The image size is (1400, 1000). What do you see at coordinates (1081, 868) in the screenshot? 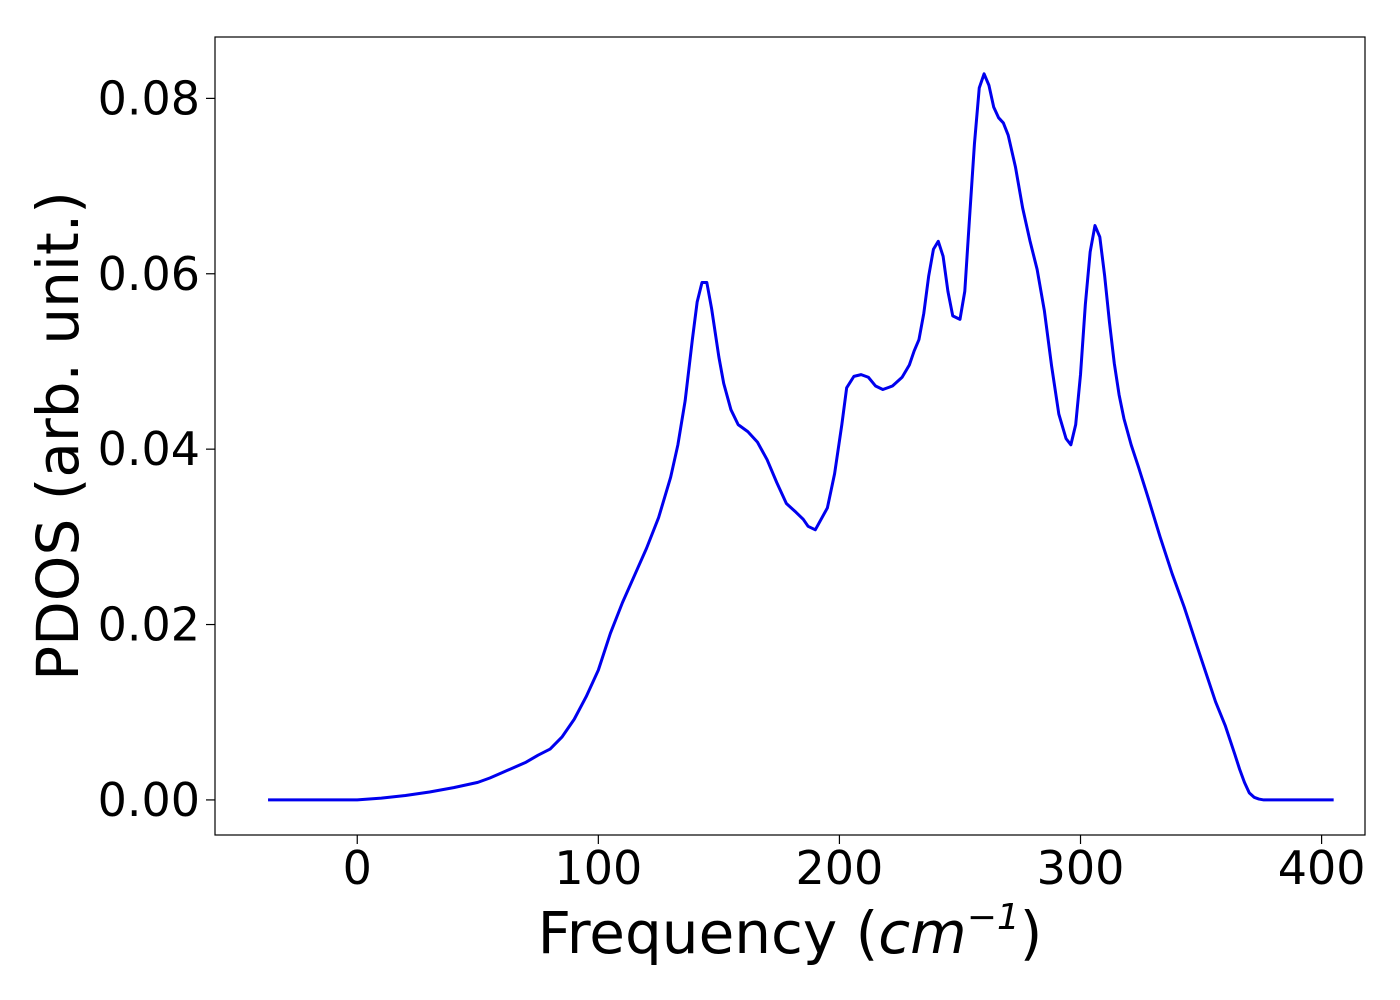
I see `x-tick-label: 300` at bounding box center [1081, 868].